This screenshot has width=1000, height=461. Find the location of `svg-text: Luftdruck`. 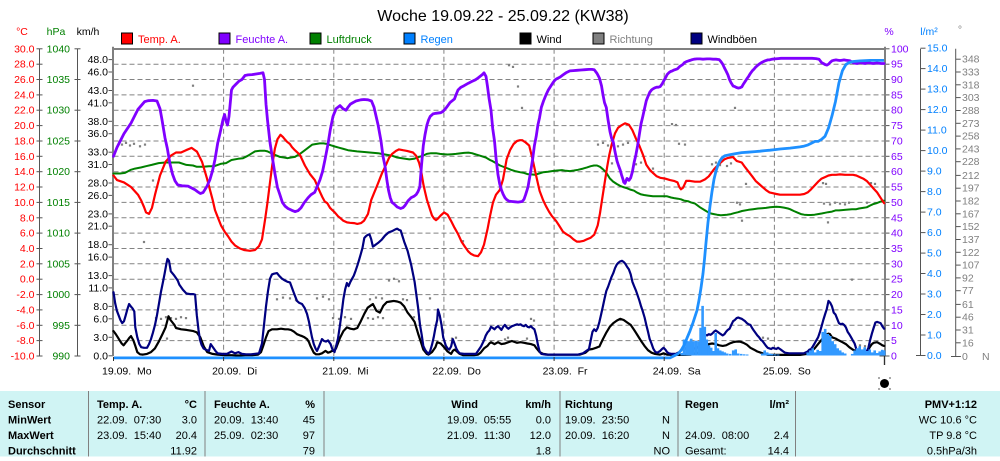

svg-text: Luftdruck is located at coordinates (350, 40).